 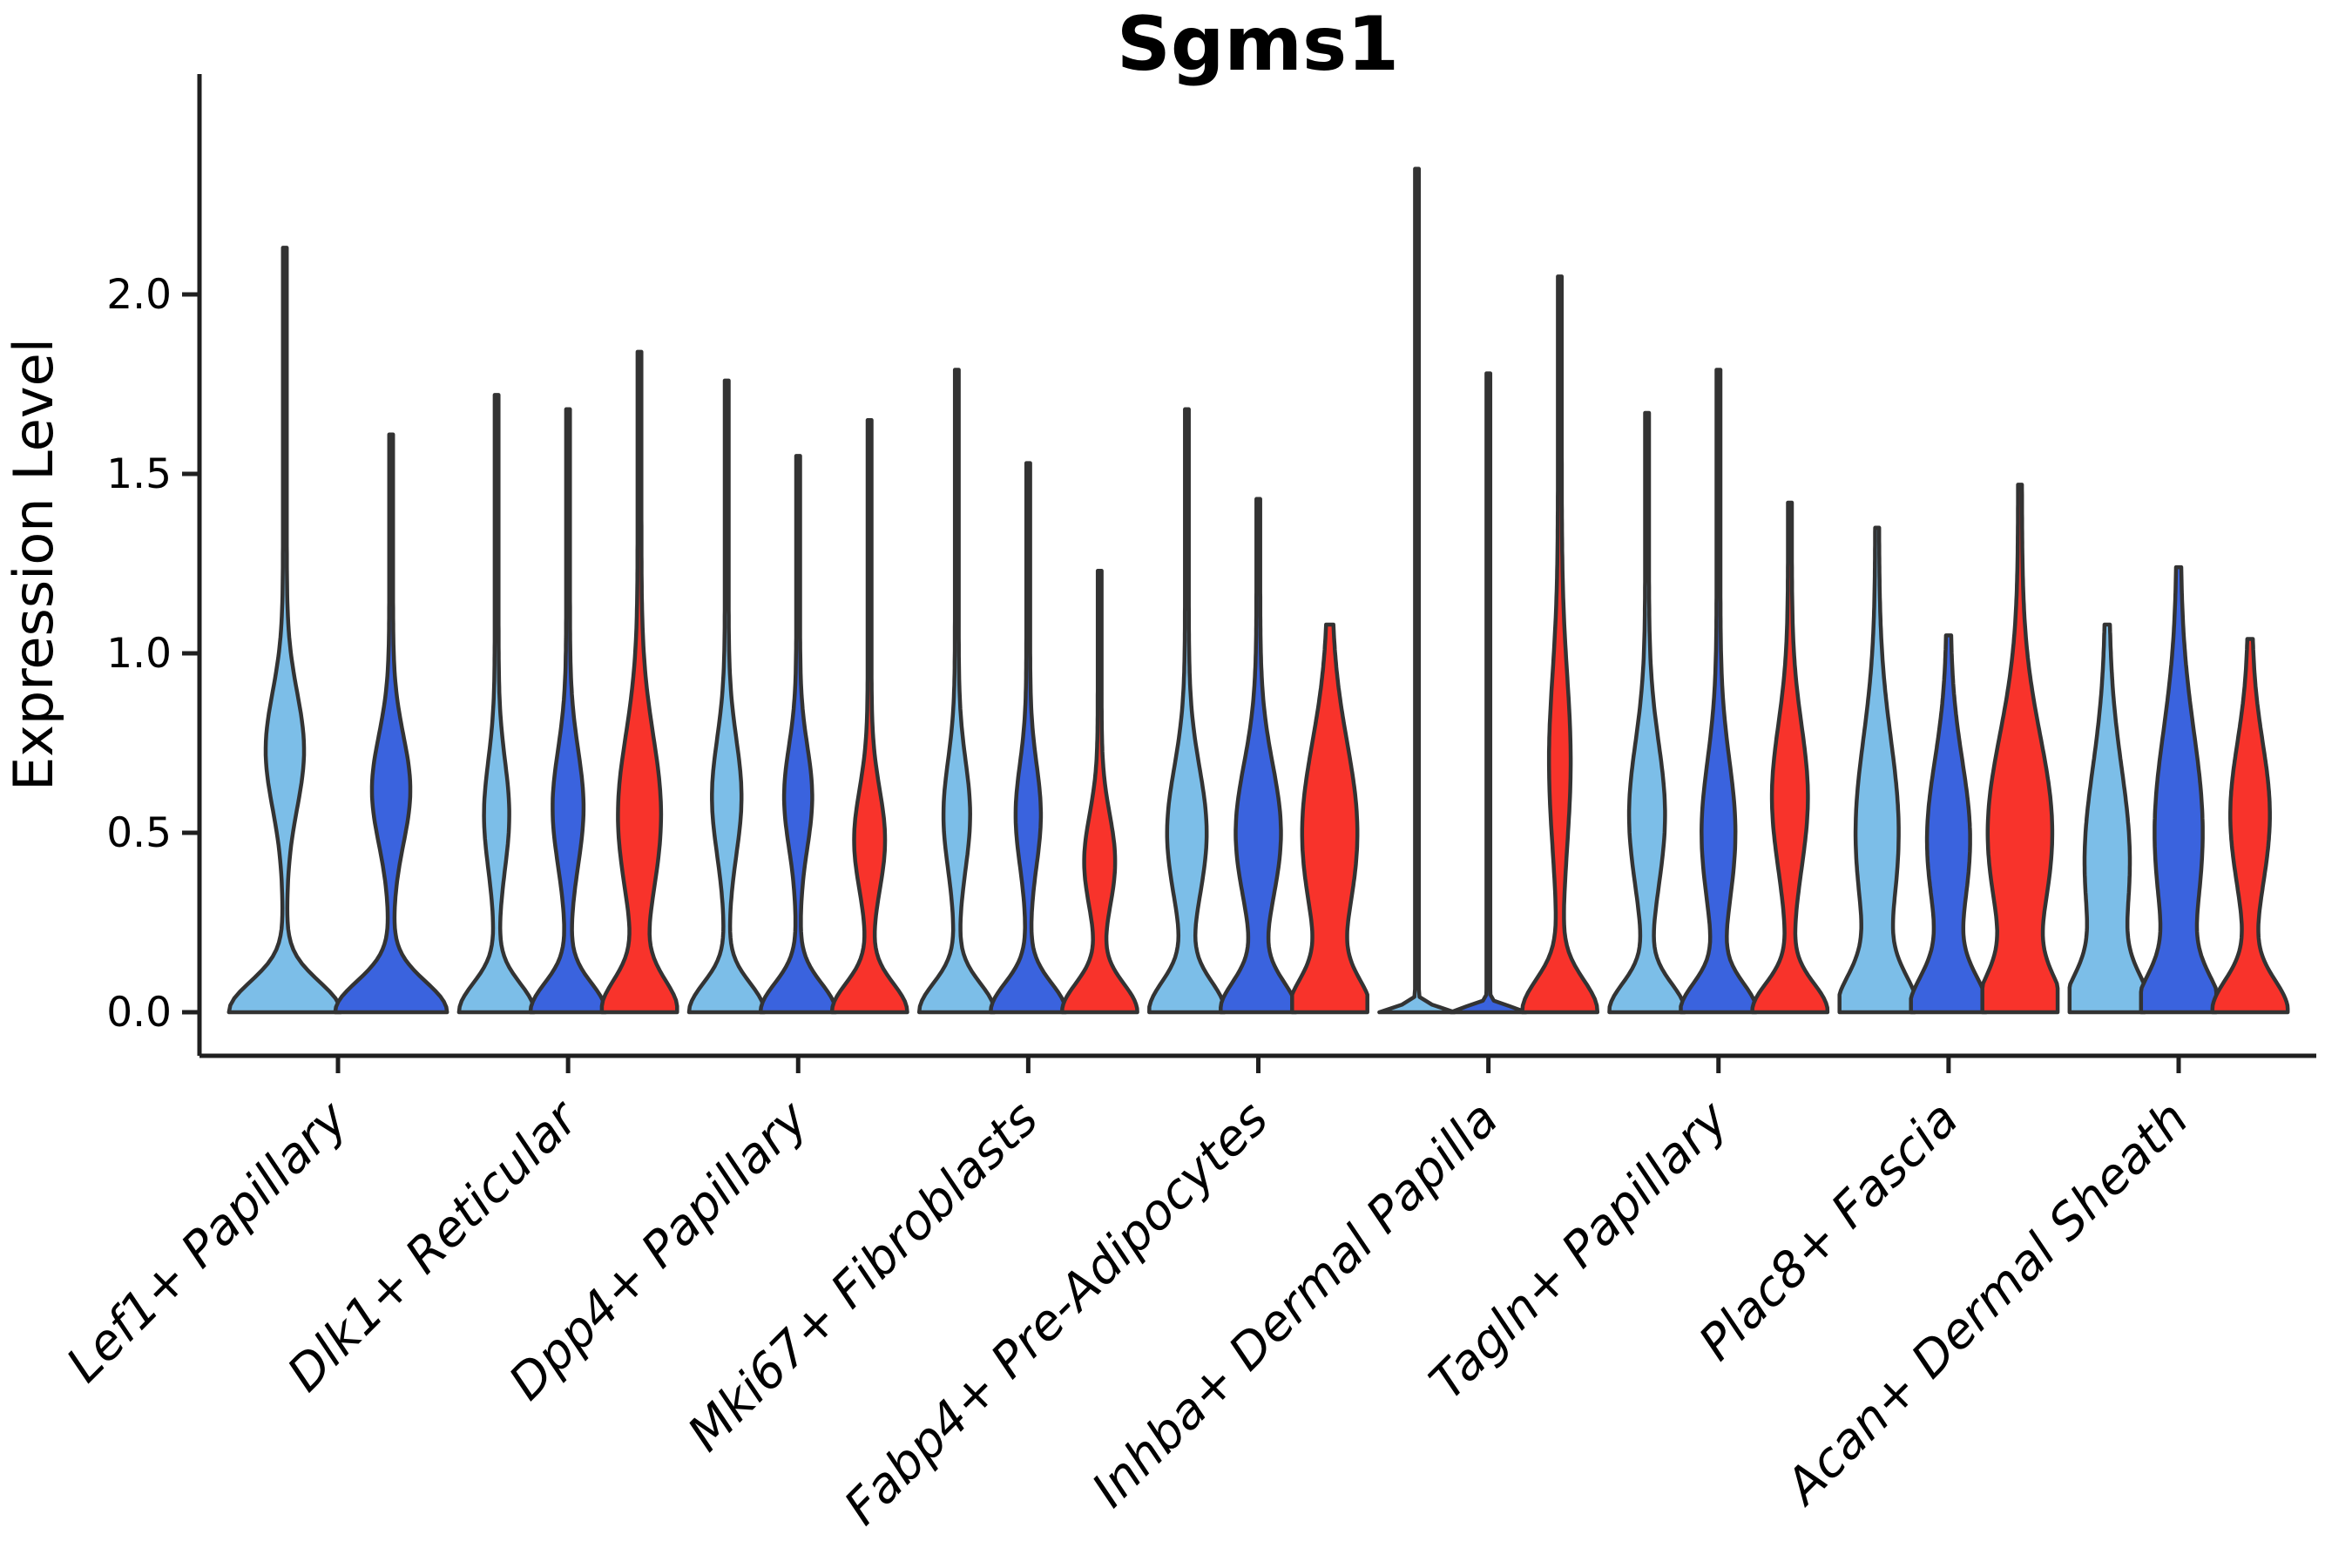 I want to click on x-tick-label-acan-dermal-sheath: Acan+ Dermal Sheath, so click(x=1987, y=1304).